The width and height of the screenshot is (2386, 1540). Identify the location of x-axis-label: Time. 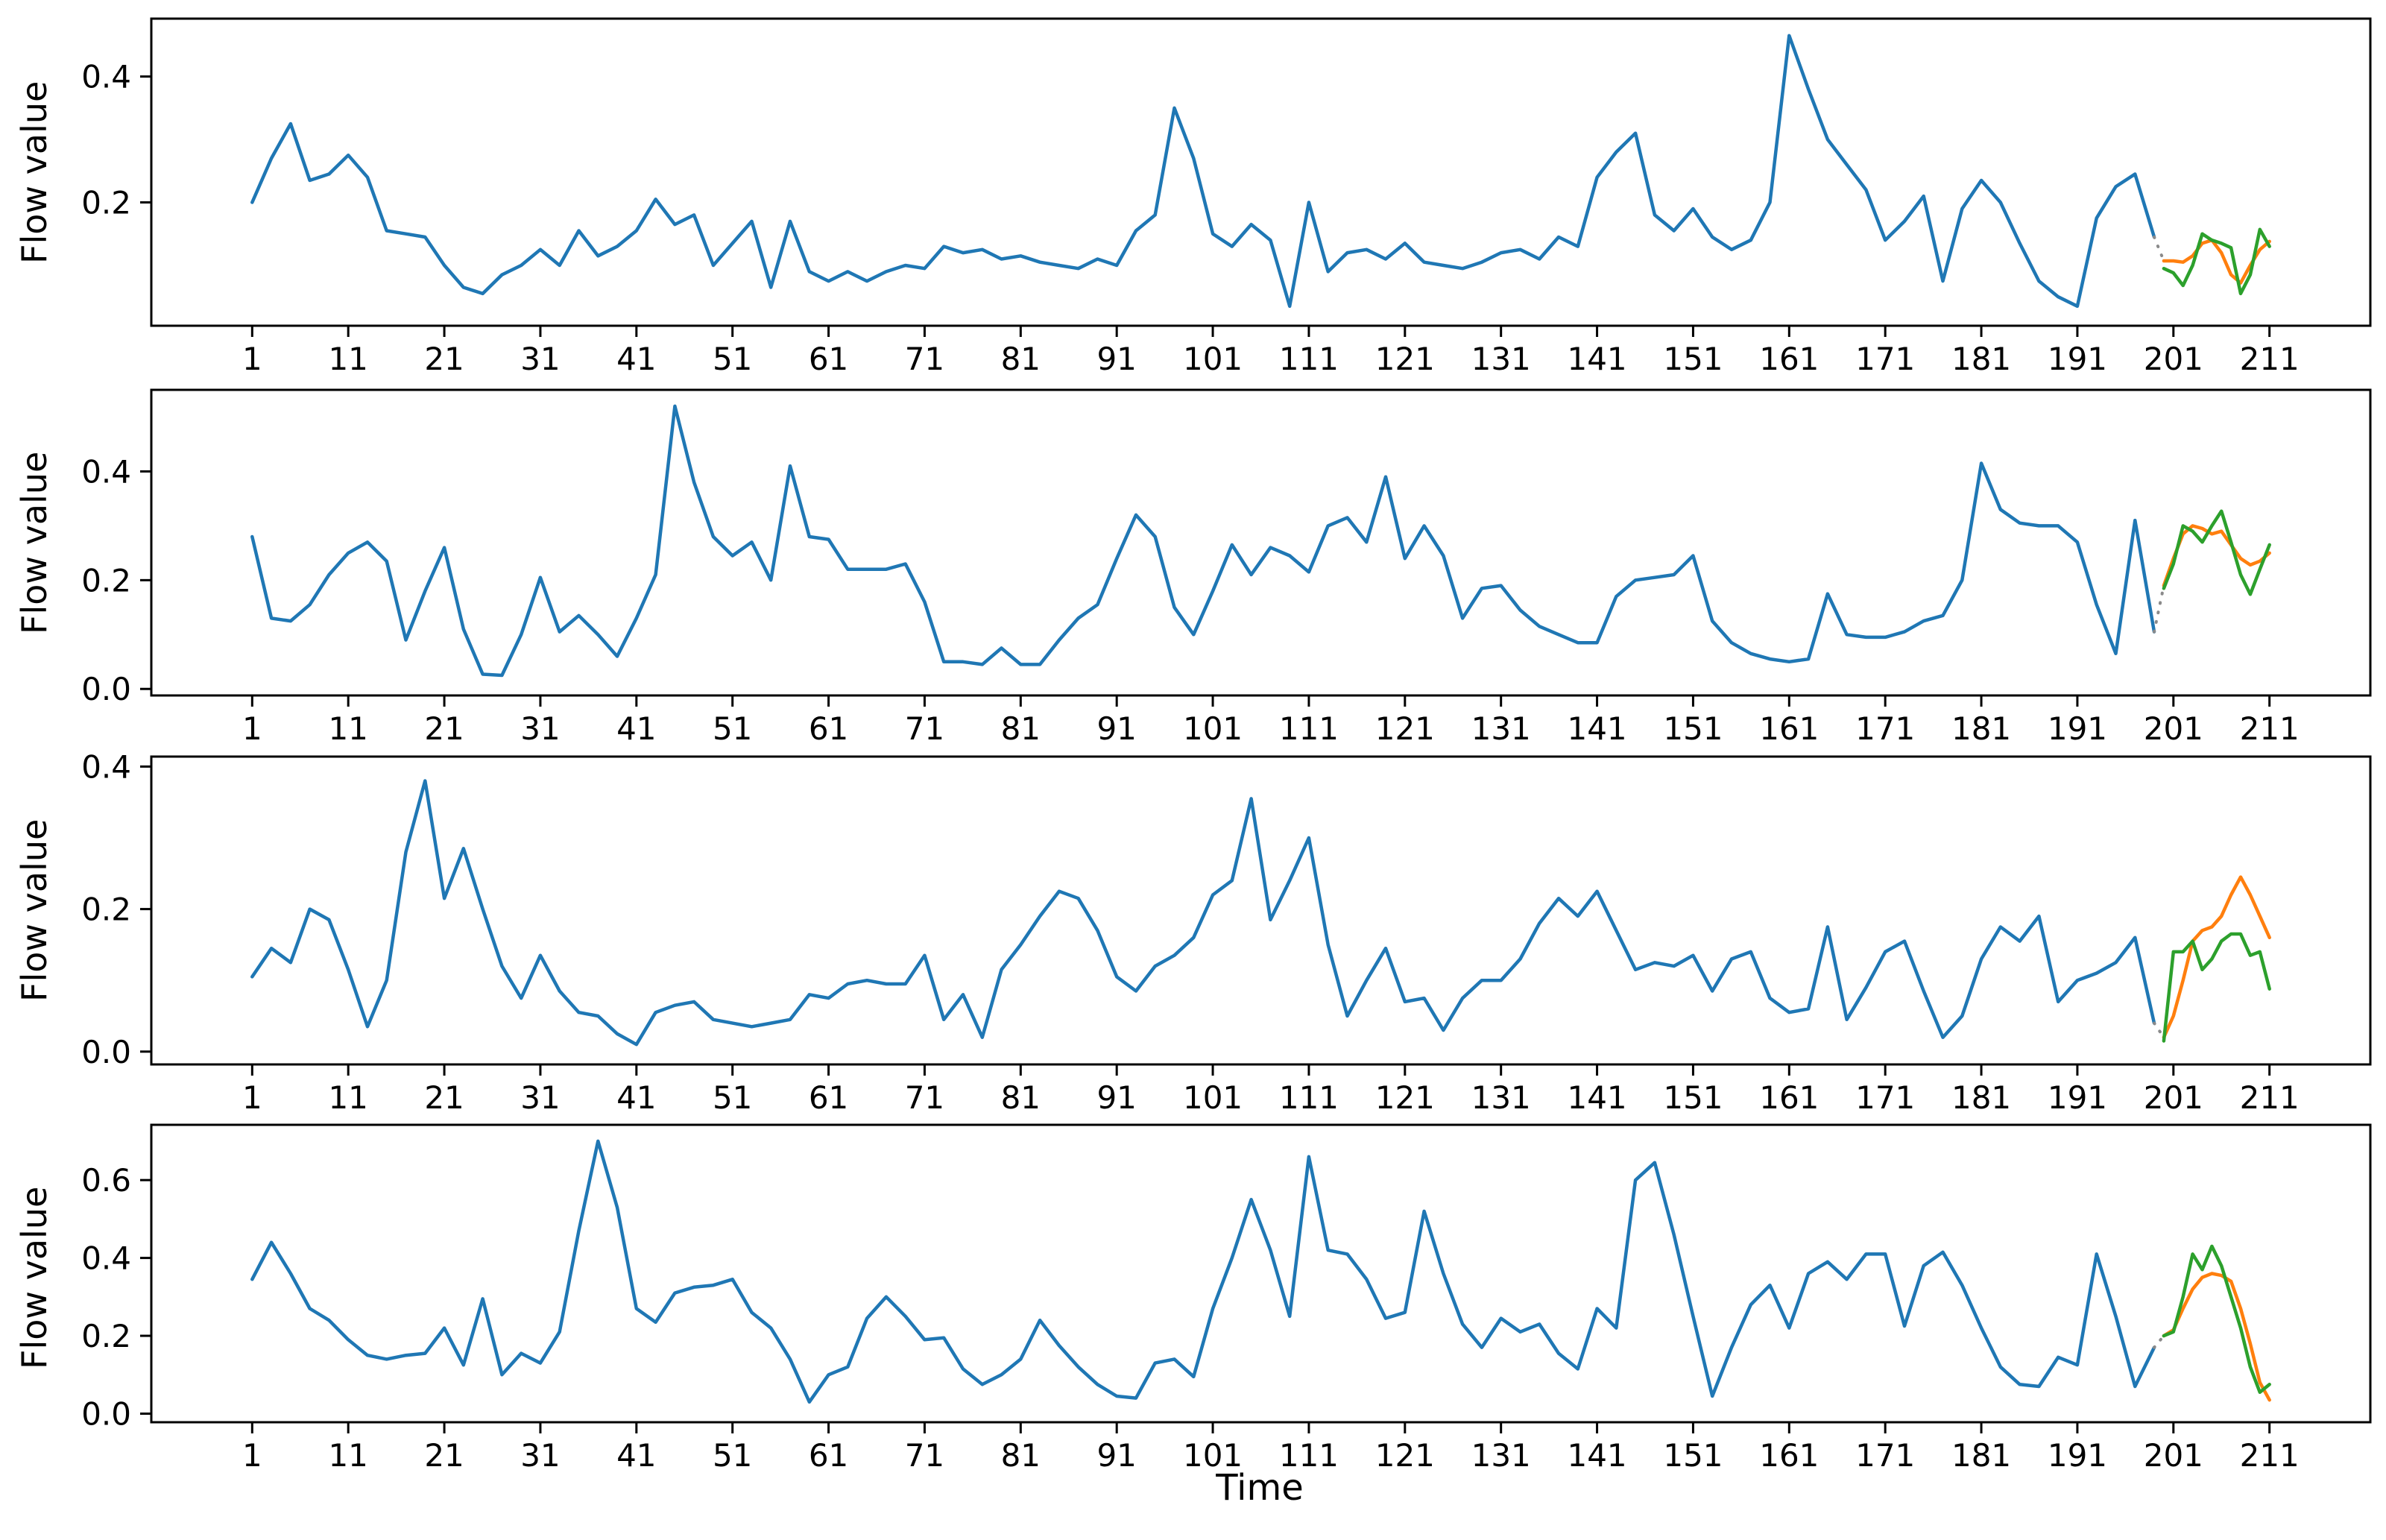
(1260, 1488).